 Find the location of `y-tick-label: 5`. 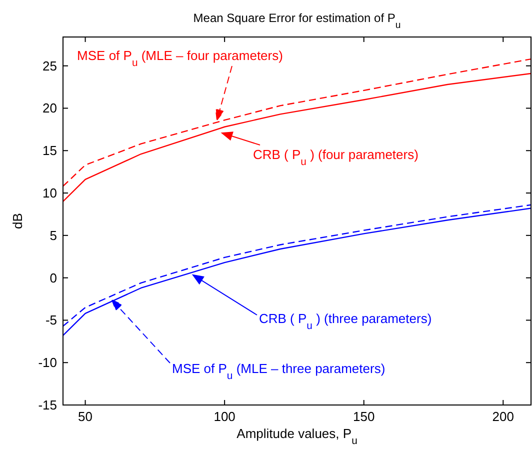

y-tick-label: 5 is located at coordinates (53, 235).